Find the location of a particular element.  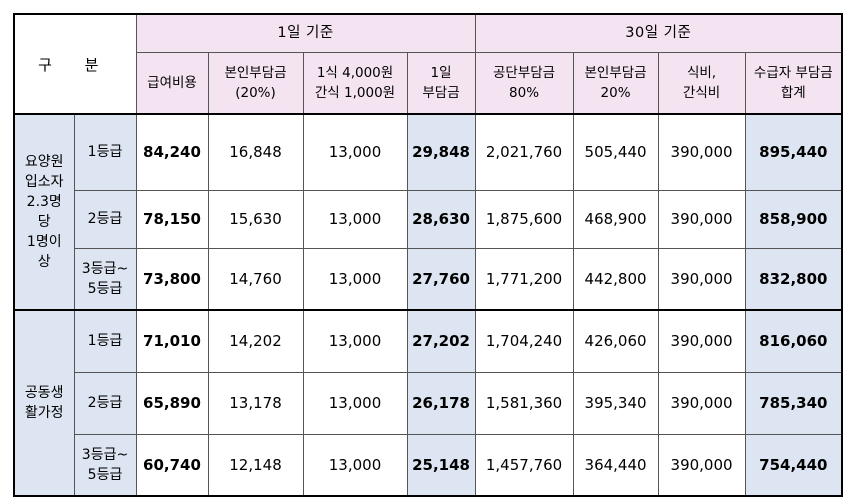

value-cell: 426,060 is located at coordinates (615, 341).